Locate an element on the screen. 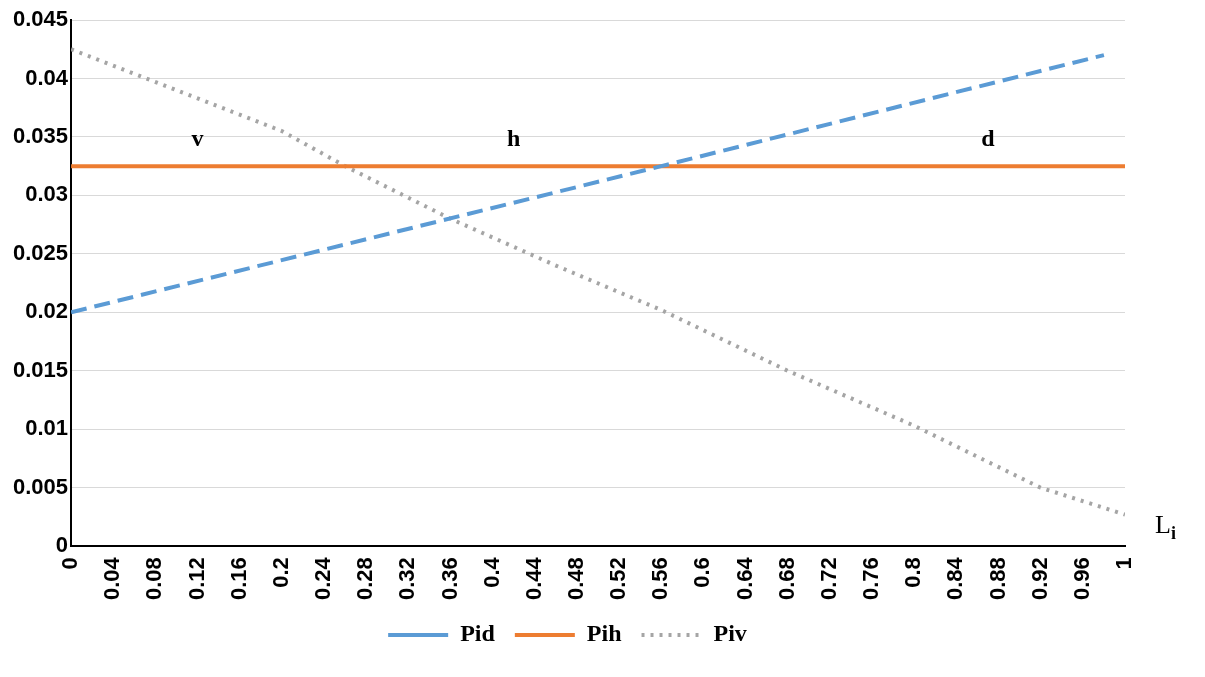 This screenshot has width=1205, height=677. y-tick-label: 0.02 is located at coordinates (47, 311).